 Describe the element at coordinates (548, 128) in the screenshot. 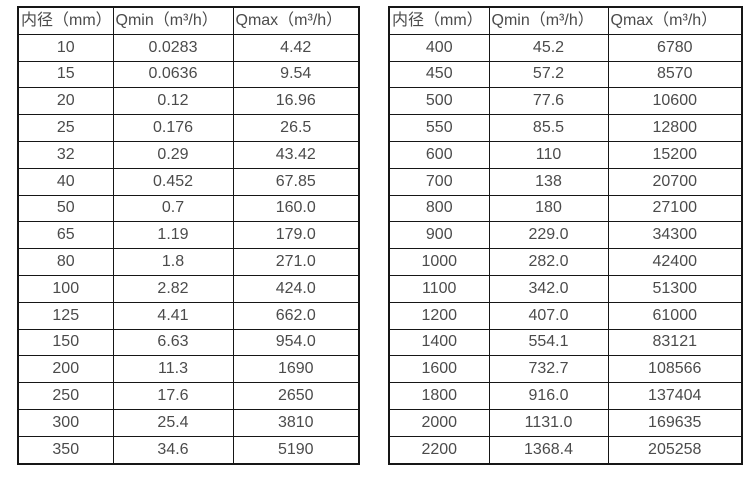

I see `table-cell: 85.5` at that location.